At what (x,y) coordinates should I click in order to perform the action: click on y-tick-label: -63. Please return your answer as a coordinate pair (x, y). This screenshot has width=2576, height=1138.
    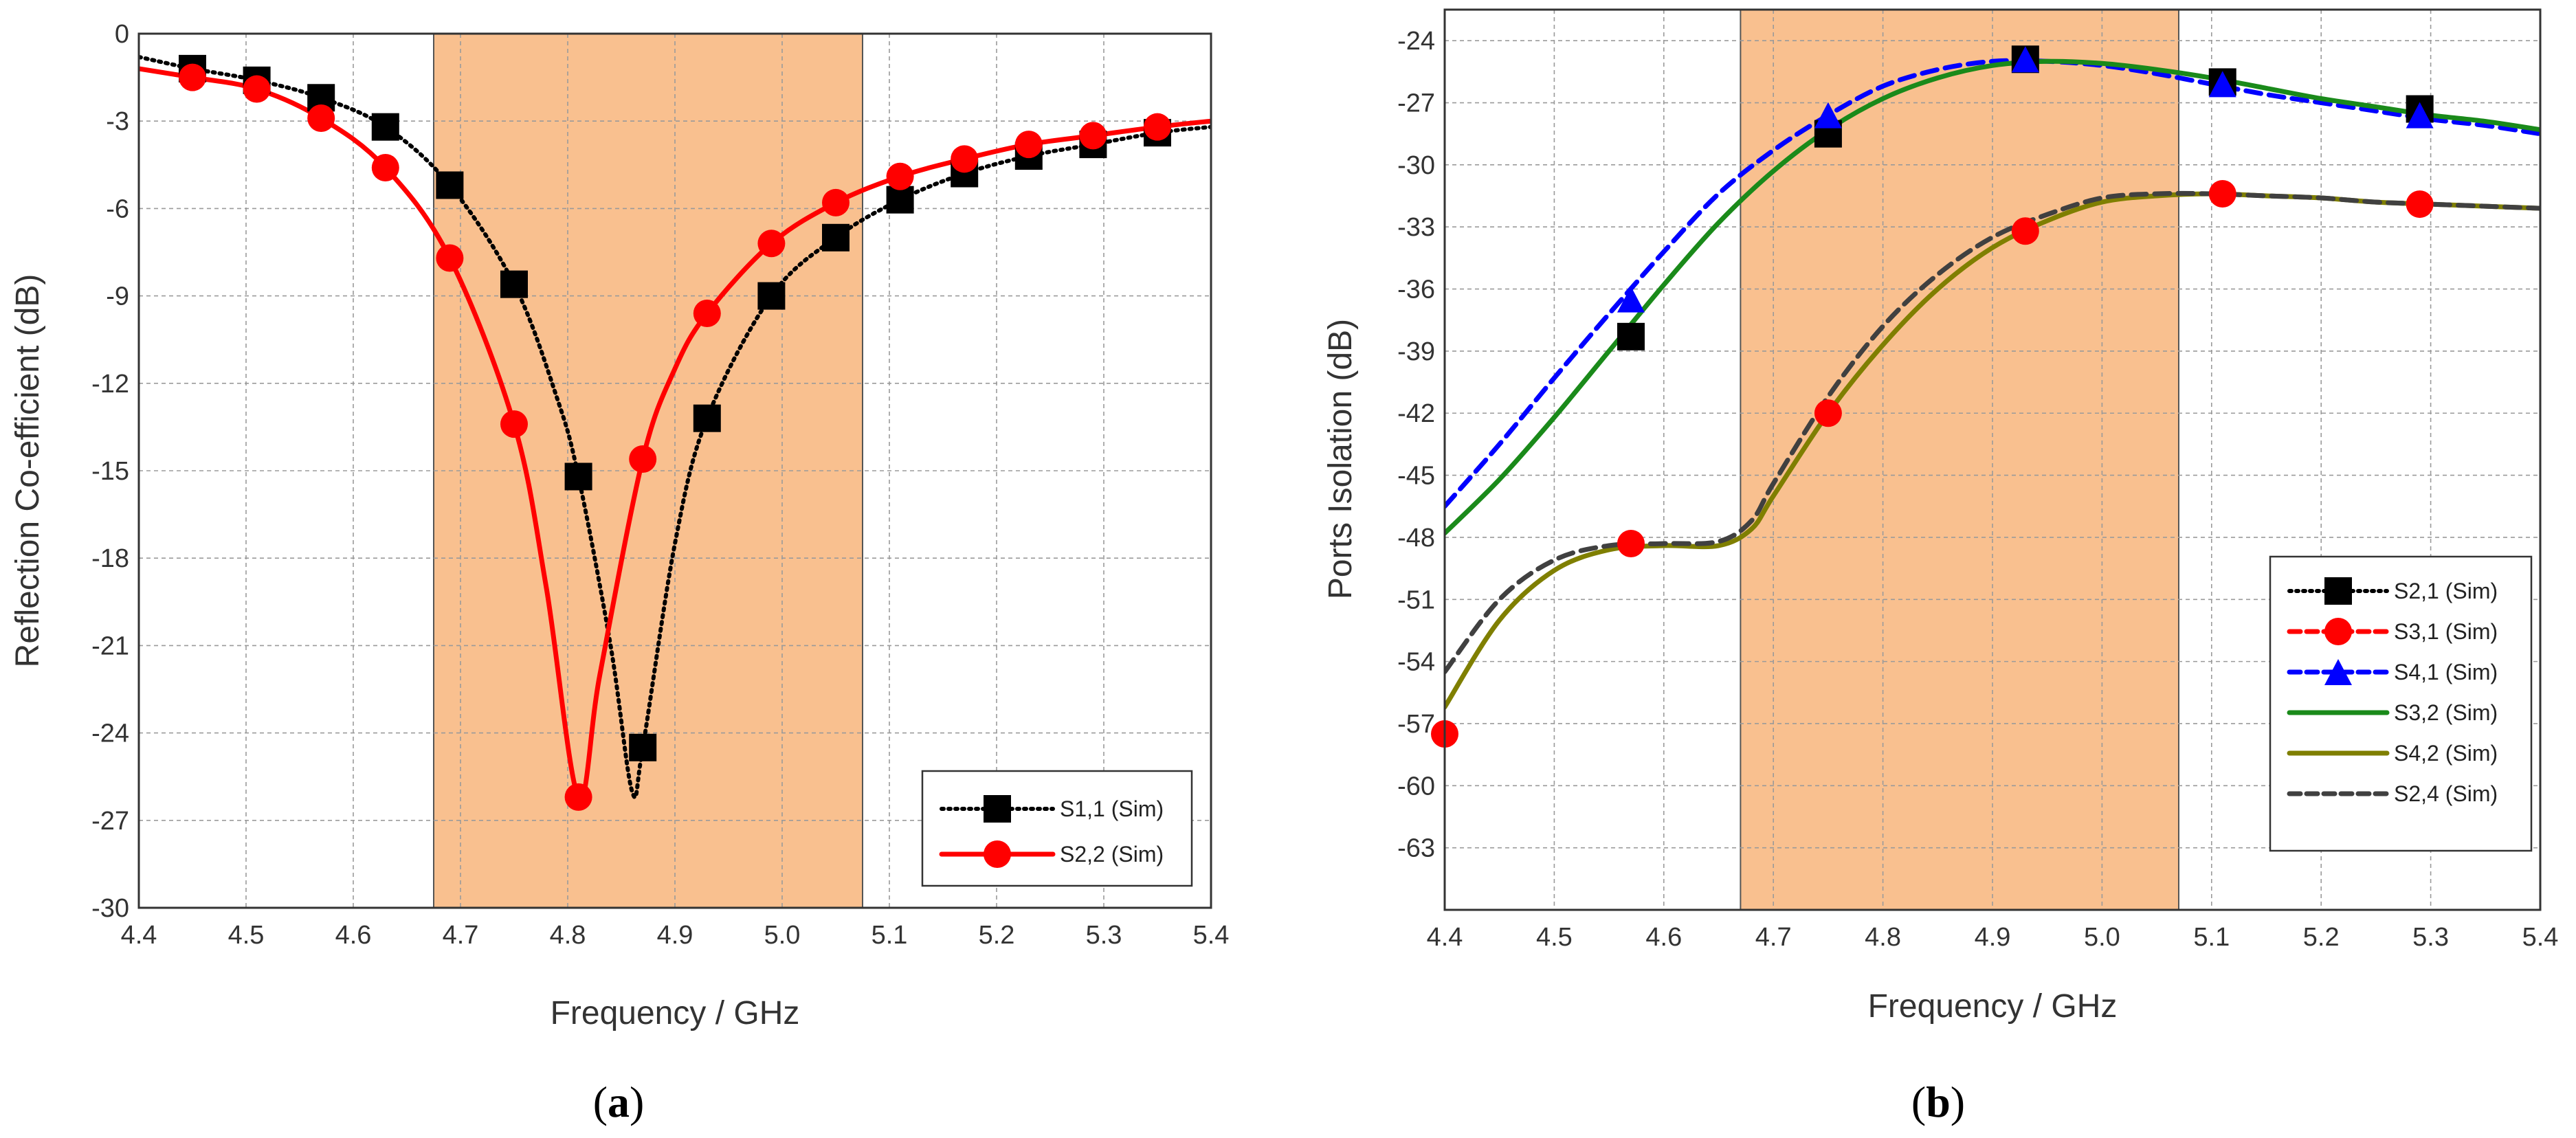
    Looking at the image, I should click on (1416, 848).